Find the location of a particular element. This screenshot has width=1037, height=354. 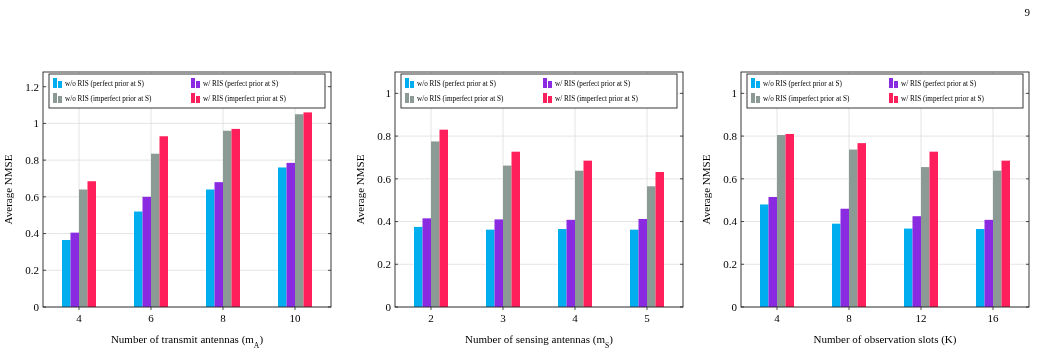

y-tick-label: 1.2 is located at coordinates (32, 86).